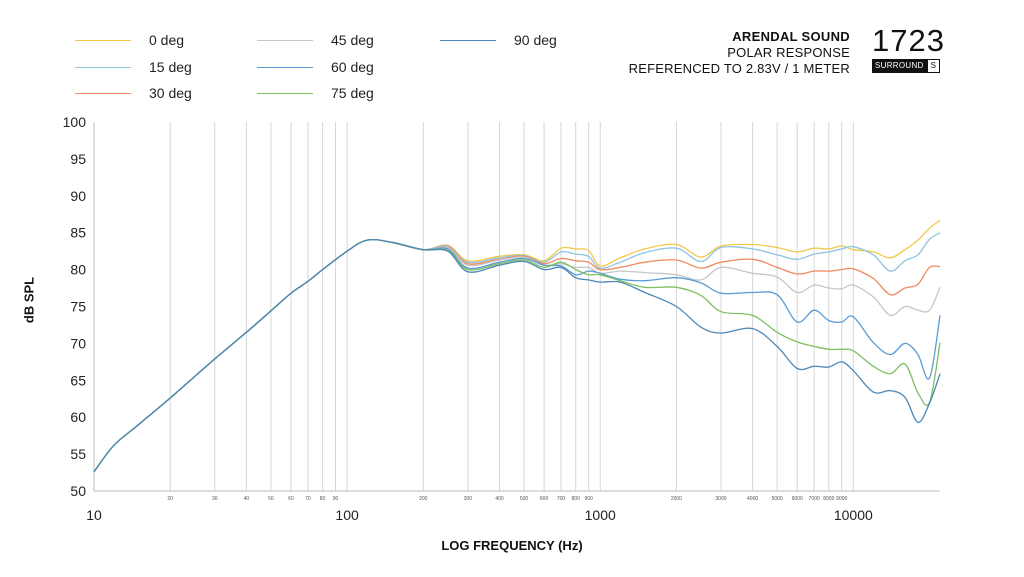 This screenshot has height=577, width=1024. Describe the element at coordinates (468, 499) in the screenshot. I see `x-minor-tick-label: 300` at that location.